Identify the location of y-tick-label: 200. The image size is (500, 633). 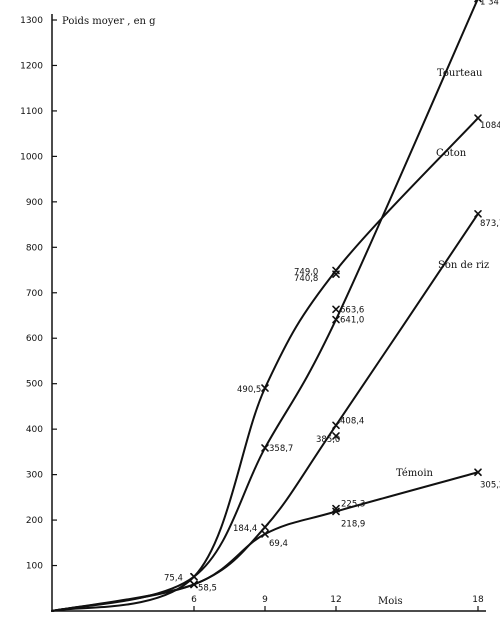
(34, 521).